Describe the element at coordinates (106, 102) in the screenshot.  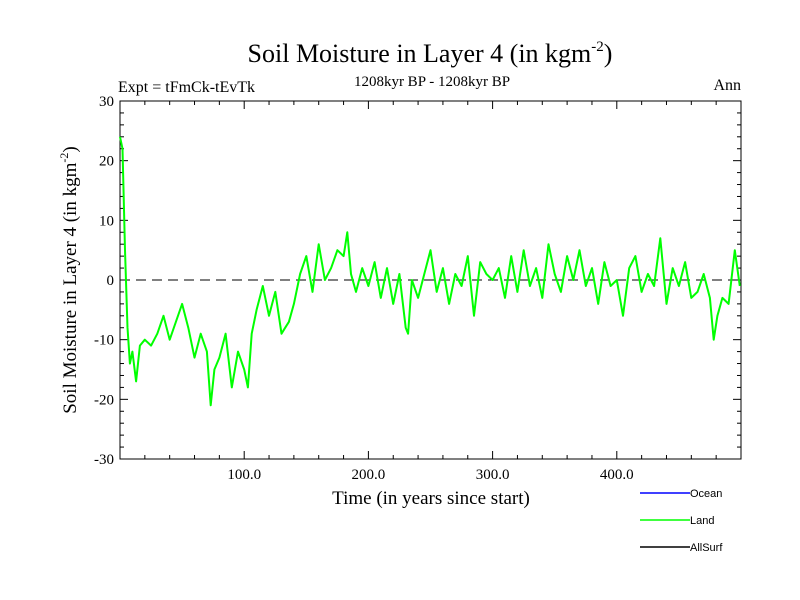
I see `y-tick-label: 30` at that location.